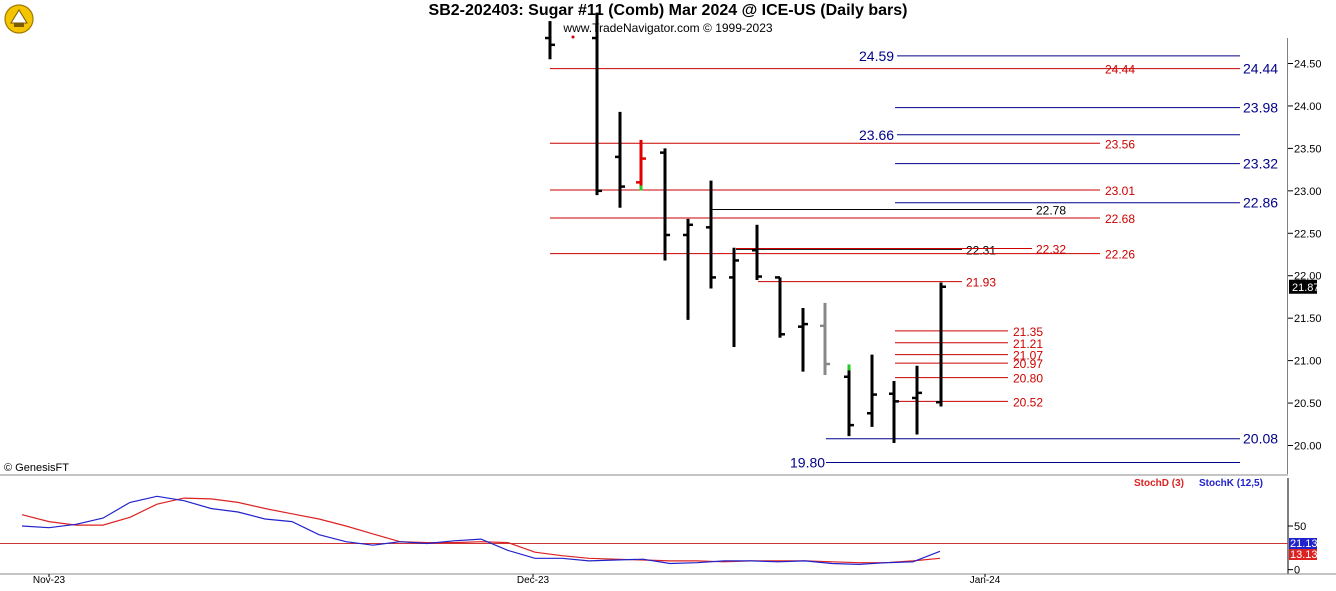 This screenshot has width=1336, height=591. Describe the element at coordinates (1120, 144) in the screenshot. I see `level-label: 23.56` at that location.